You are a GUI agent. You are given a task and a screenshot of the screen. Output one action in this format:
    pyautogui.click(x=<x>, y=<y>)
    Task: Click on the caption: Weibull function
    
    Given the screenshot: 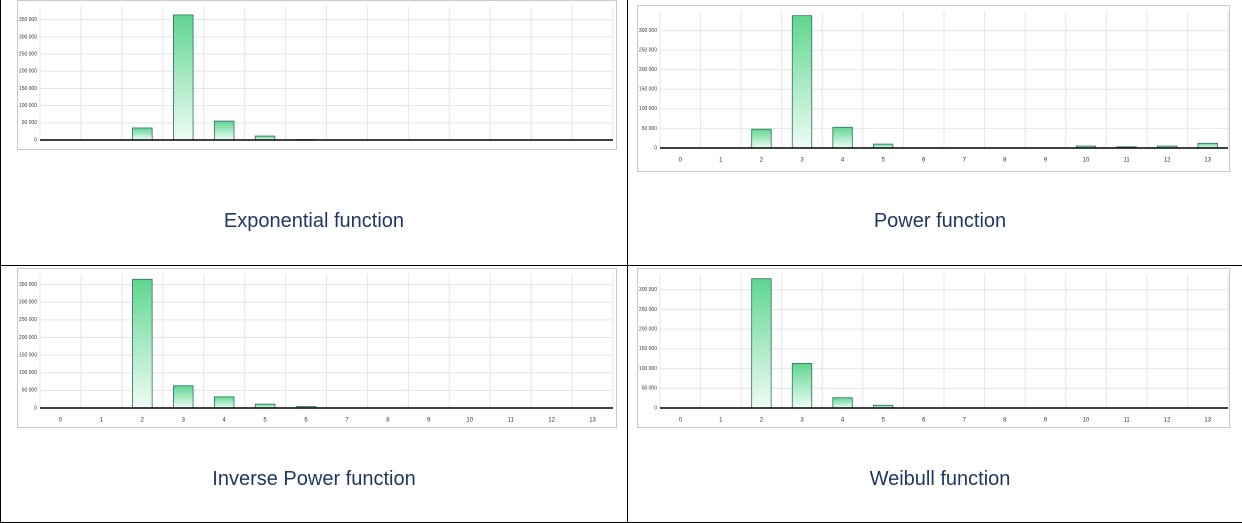 What is the action you would take?
    pyautogui.click(x=940, y=479)
    